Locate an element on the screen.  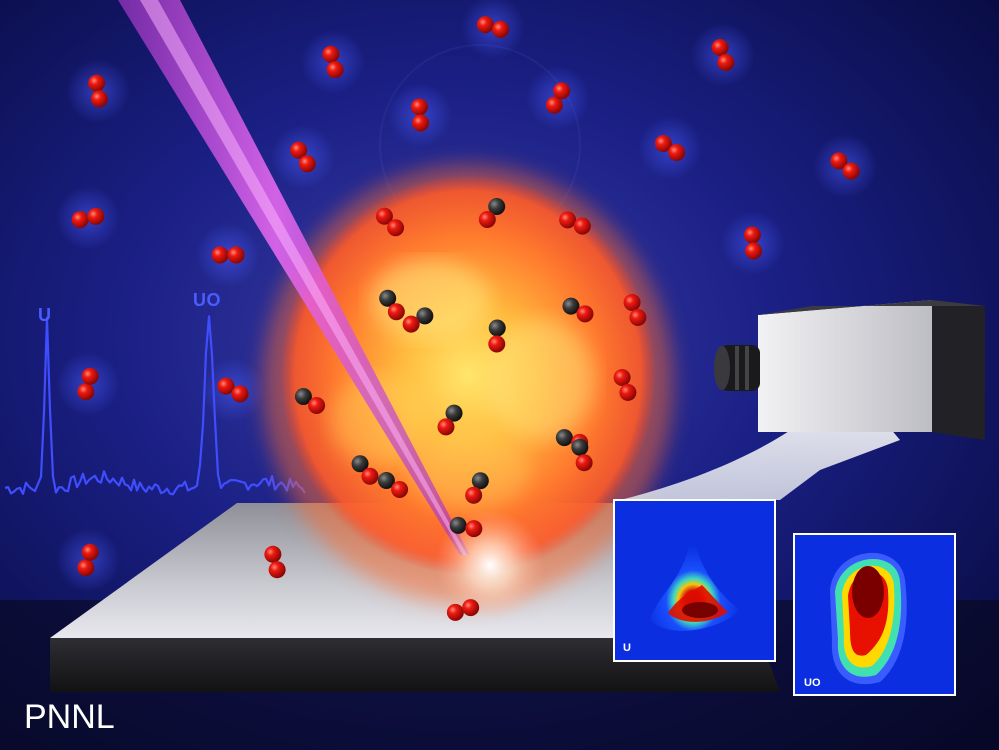
camera-body is located at coordinates (845, 366).